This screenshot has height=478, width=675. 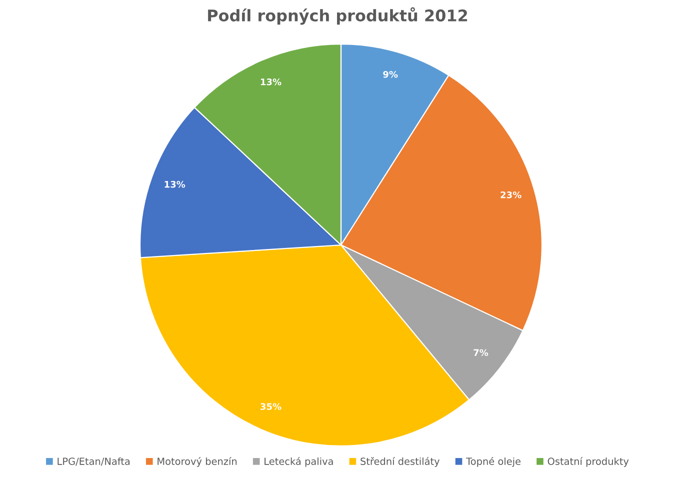 I want to click on legend-label: Letecká paliva, so click(x=298, y=462).